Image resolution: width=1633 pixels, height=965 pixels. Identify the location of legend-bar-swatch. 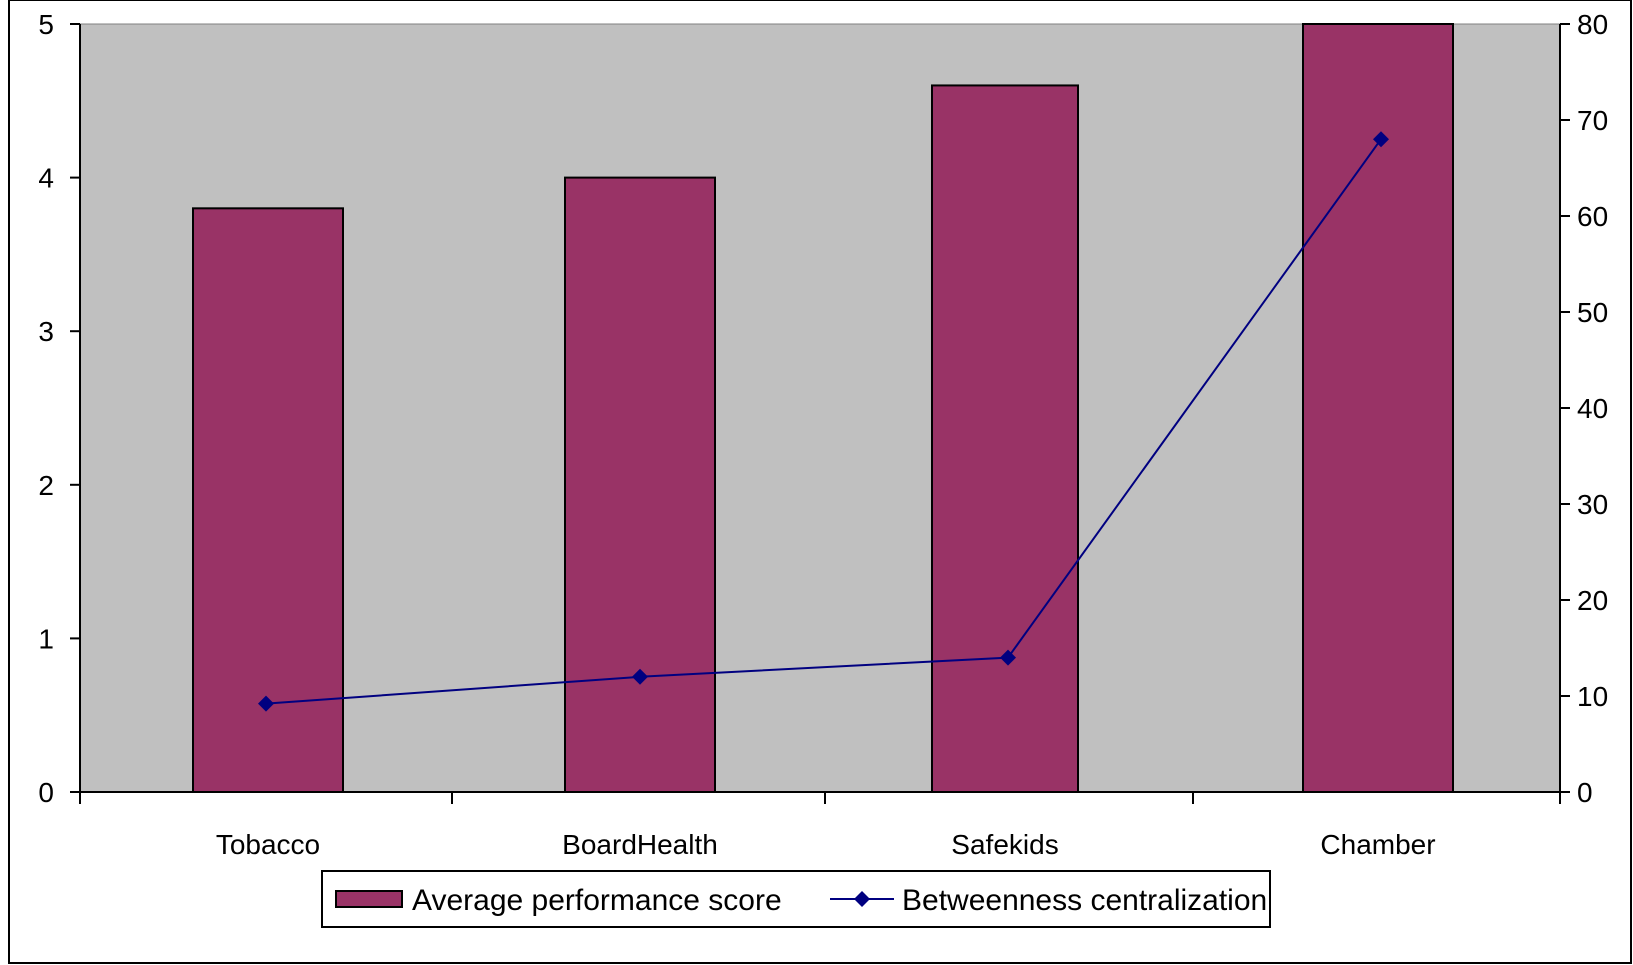
(369, 899).